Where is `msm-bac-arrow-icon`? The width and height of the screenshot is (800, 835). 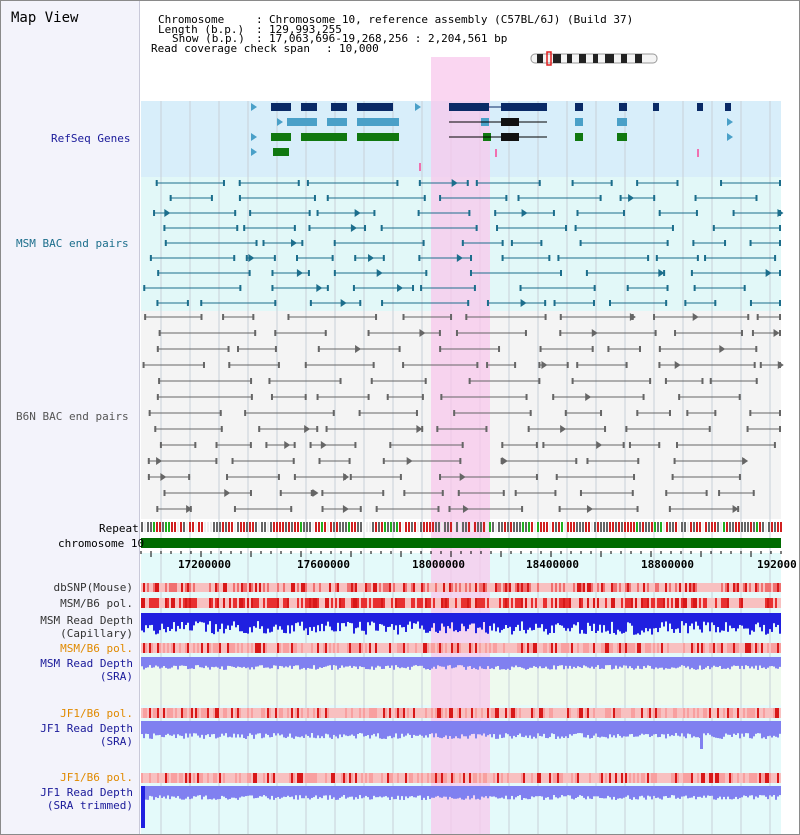
msm-bac-arrow-icon is located at coordinates (661, 273).